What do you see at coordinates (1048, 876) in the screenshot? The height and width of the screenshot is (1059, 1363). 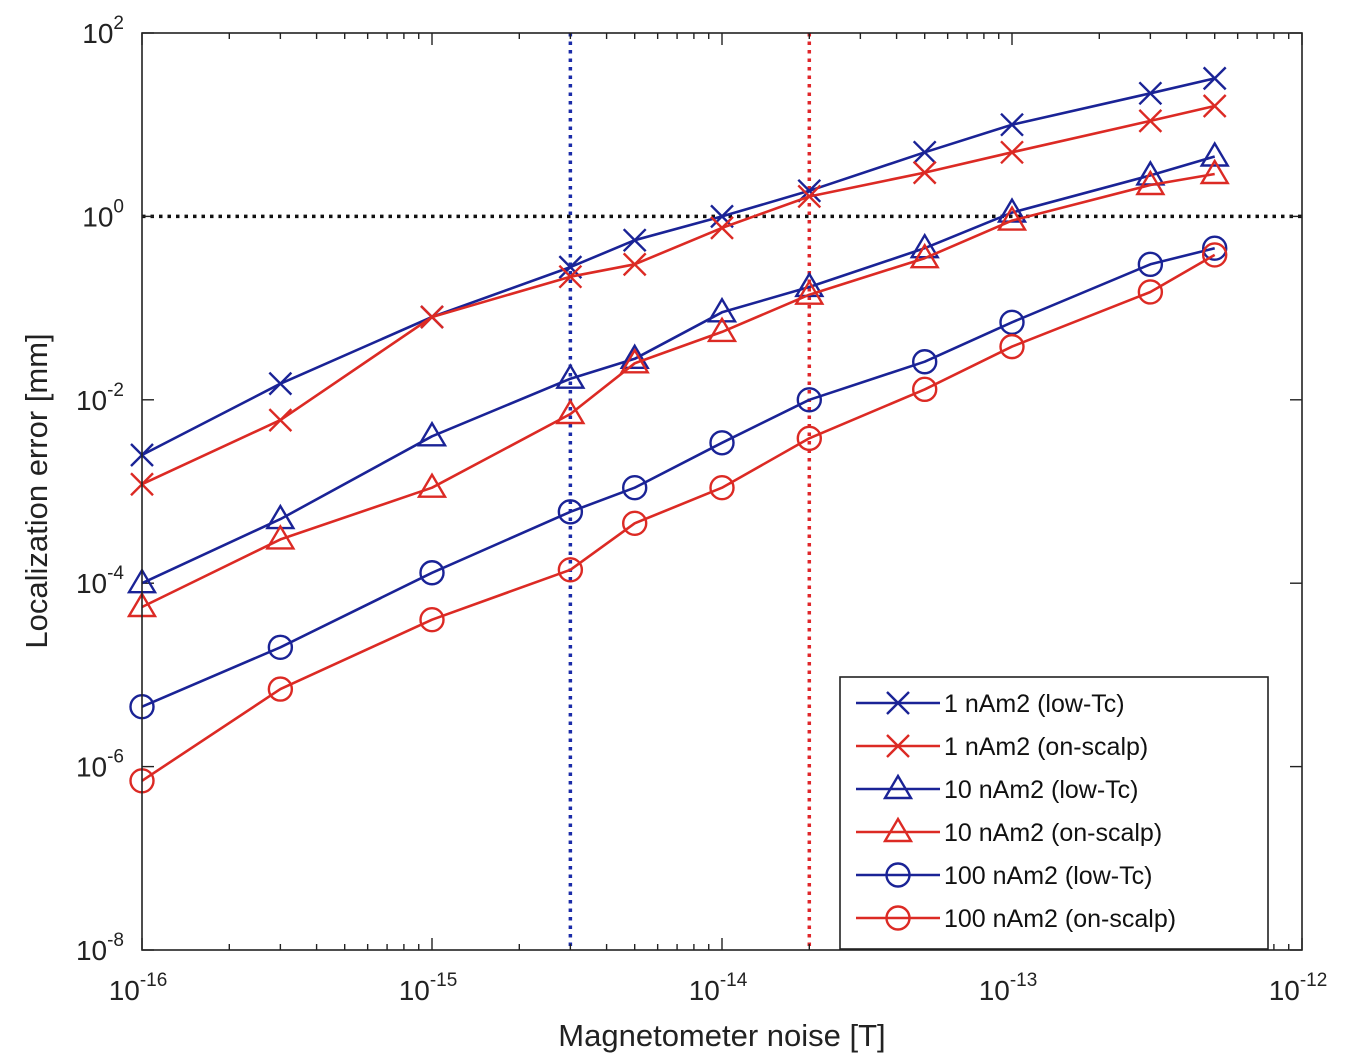 I see `legend-entry-label: 100 nAm2 (low-Tc)` at bounding box center [1048, 876].